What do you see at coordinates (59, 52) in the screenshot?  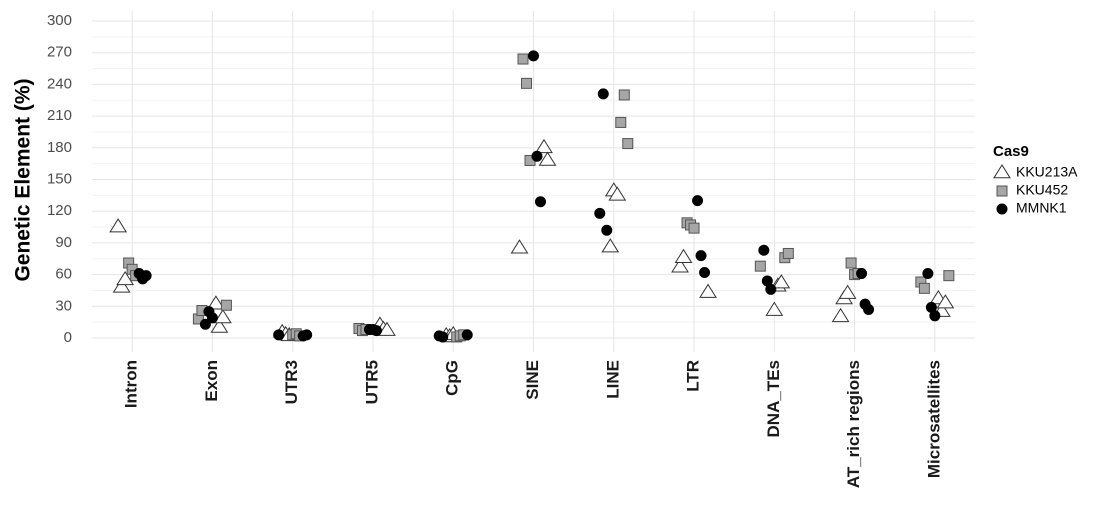 I see `y-tick-label: 270` at bounding box center [59, 52].